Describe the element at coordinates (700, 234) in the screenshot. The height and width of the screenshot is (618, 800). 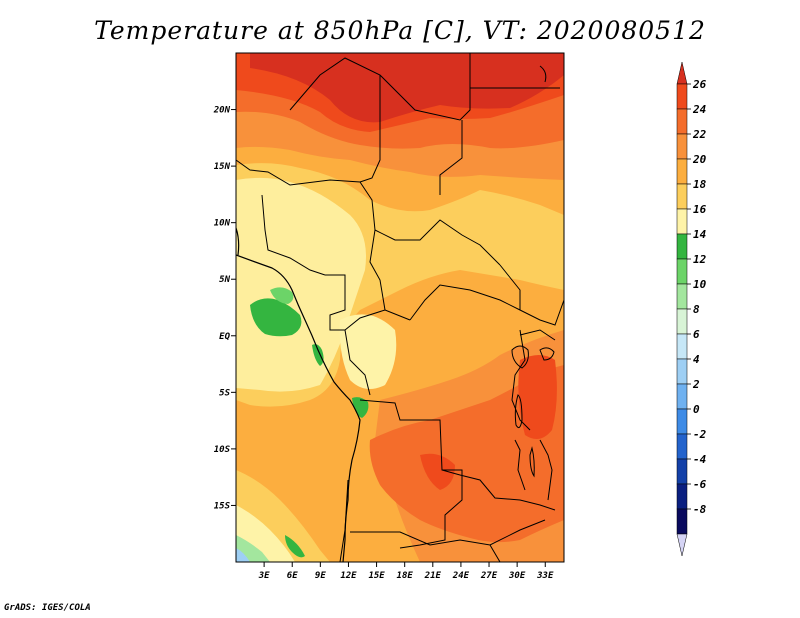
I see `colorbar-label: 14` at that location.